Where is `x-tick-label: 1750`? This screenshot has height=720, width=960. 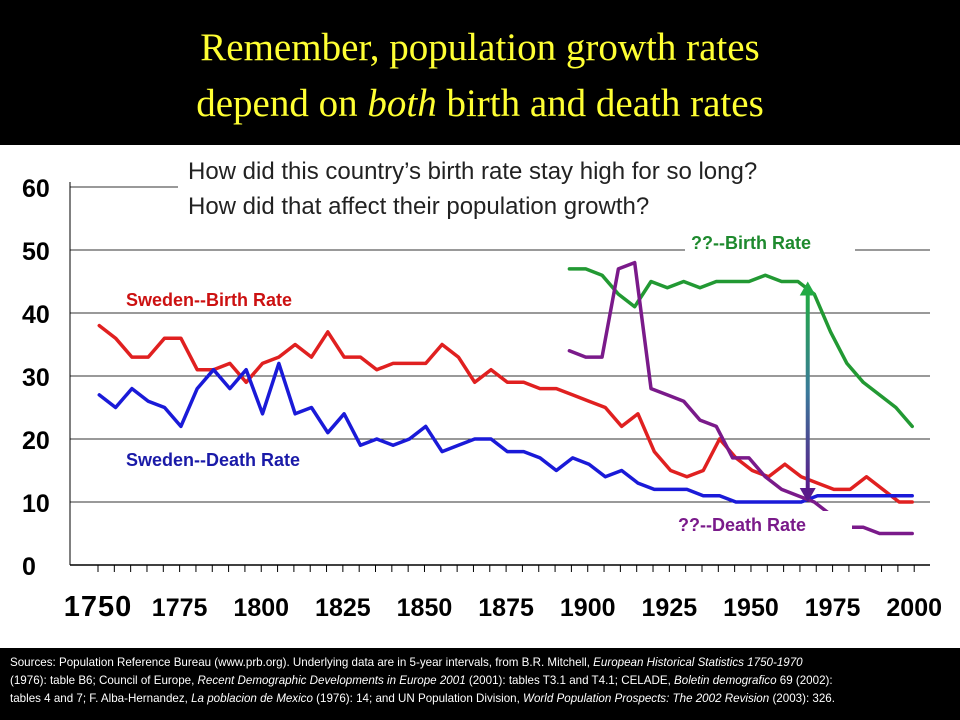
x-tick-label: 1750 is located at coordinates (98, 607).